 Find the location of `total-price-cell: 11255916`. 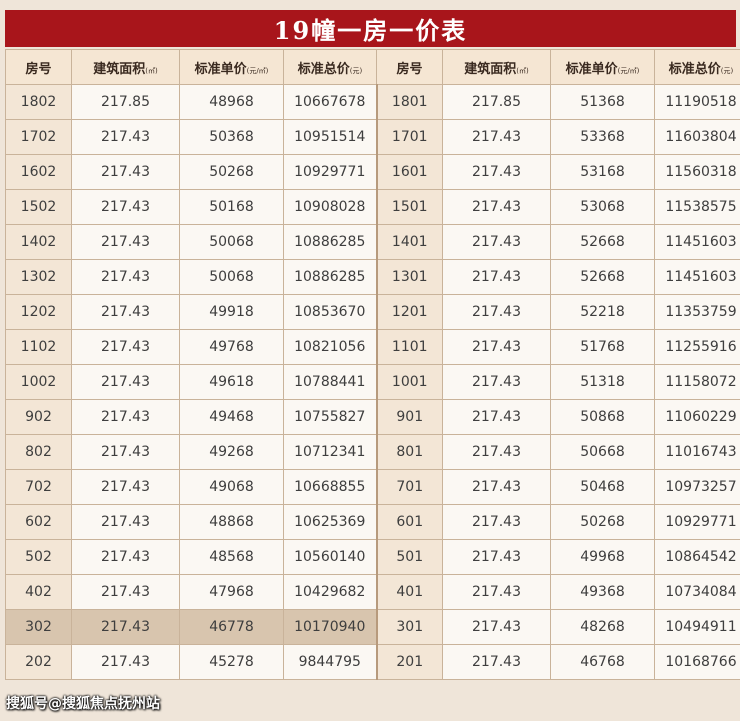

total-price-cell: 11255916 is located at coordinates (697, 347).